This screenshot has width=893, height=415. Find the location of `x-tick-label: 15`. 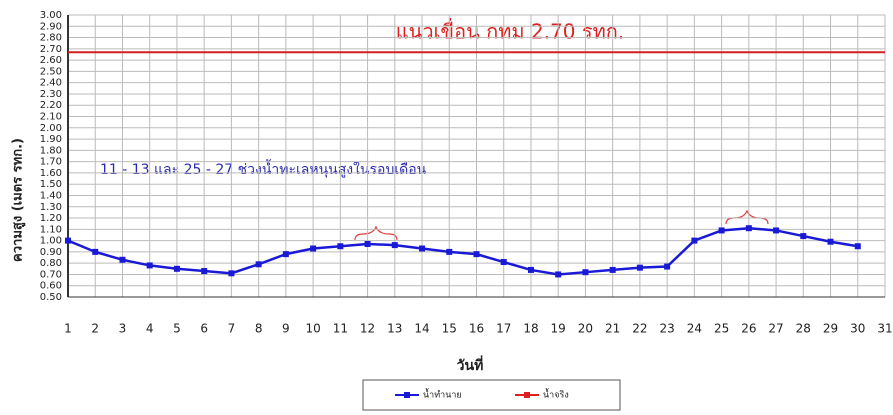

x-tick-label: 15 is located at coordinates (449, 329).